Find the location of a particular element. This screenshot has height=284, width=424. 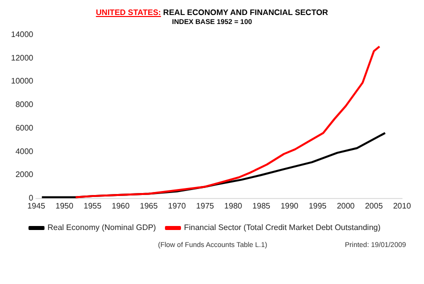

y-tick-label: 14000 is located at coordinates (22, 35).